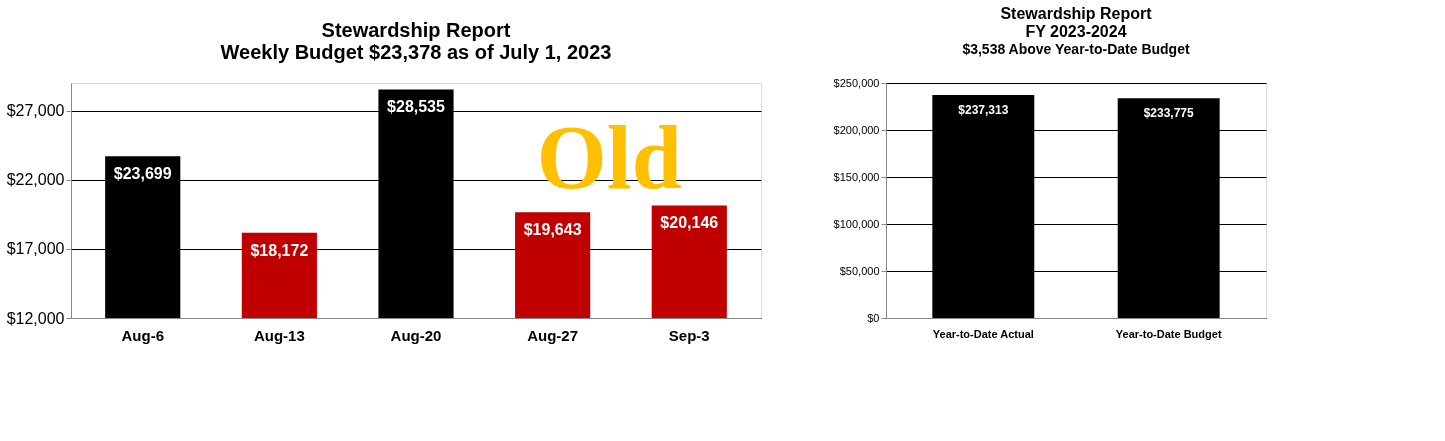 The height and width of the screenshot is (441, 1445). Describe the element at coordinates (553, 335) in the screenshot. I see `x-tick-label: Aug-27` at that location.